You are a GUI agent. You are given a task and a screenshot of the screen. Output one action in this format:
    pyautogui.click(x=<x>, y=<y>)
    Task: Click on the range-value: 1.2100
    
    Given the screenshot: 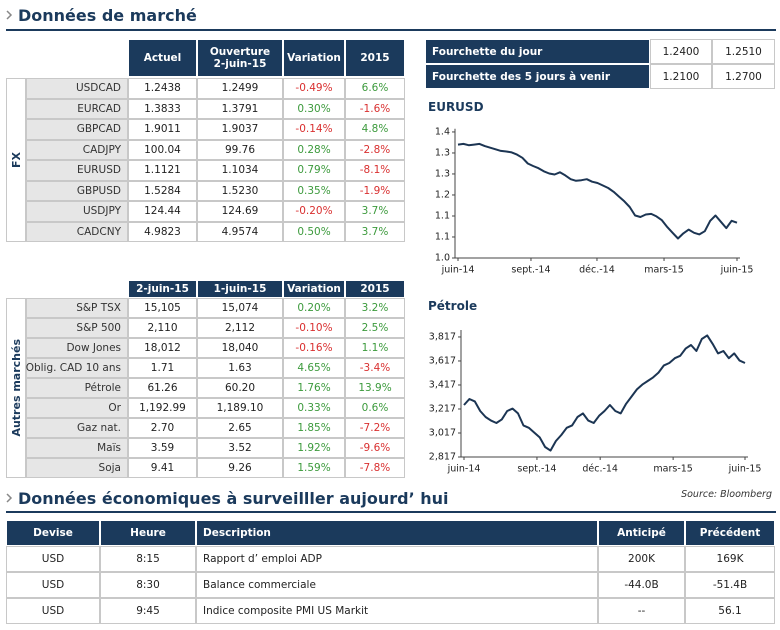 What is the action you would take?
    pyautogui.click(x=681, y=76)
    